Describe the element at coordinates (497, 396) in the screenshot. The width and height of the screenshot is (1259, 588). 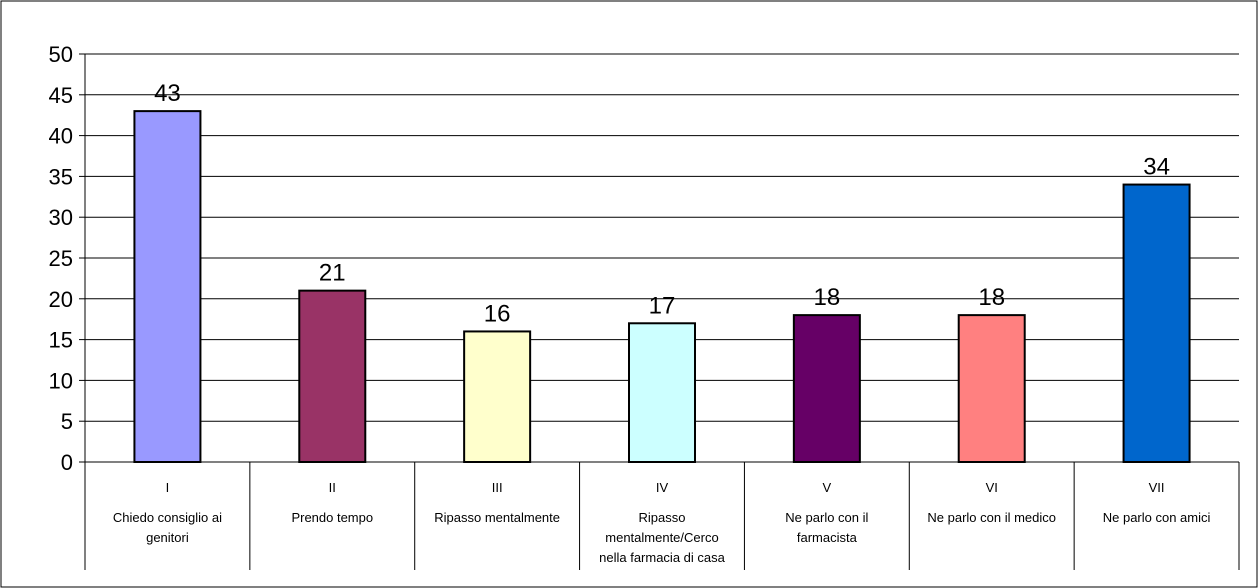
I see `bar-III` at that location.